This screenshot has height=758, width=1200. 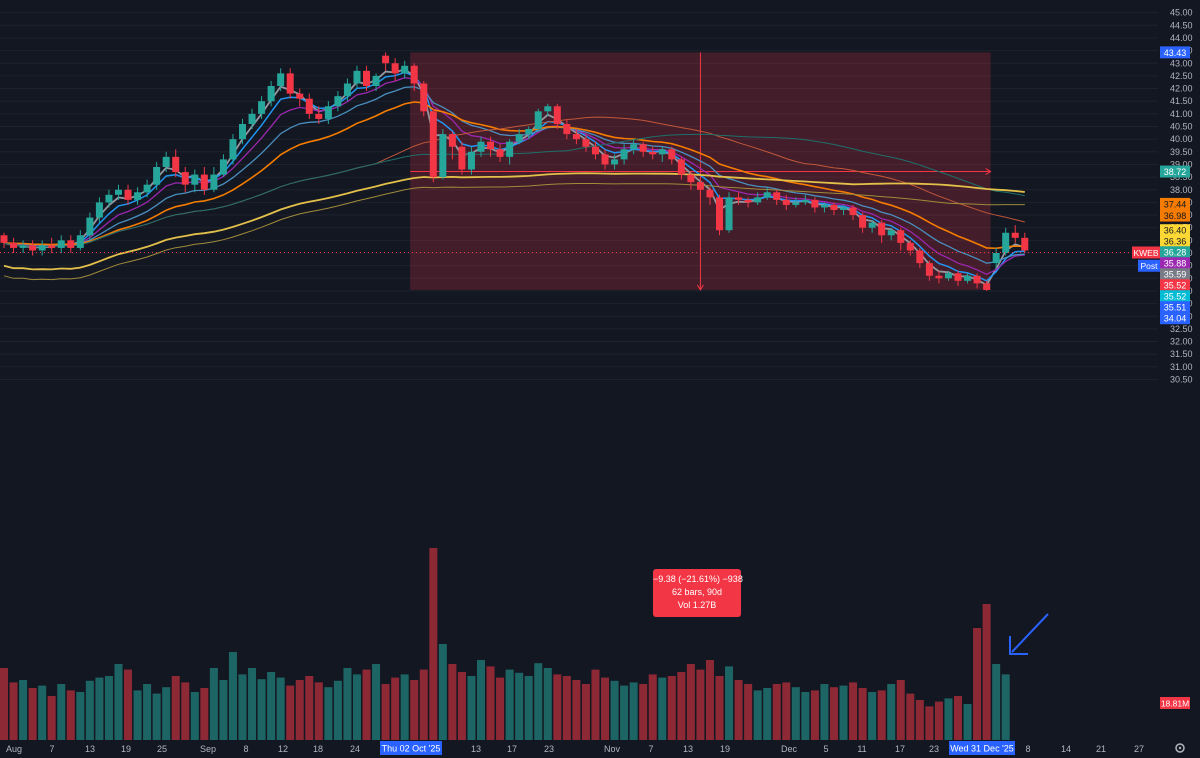 I want to click on price-tick-label: 45.00, so click(x=1181, y=13).